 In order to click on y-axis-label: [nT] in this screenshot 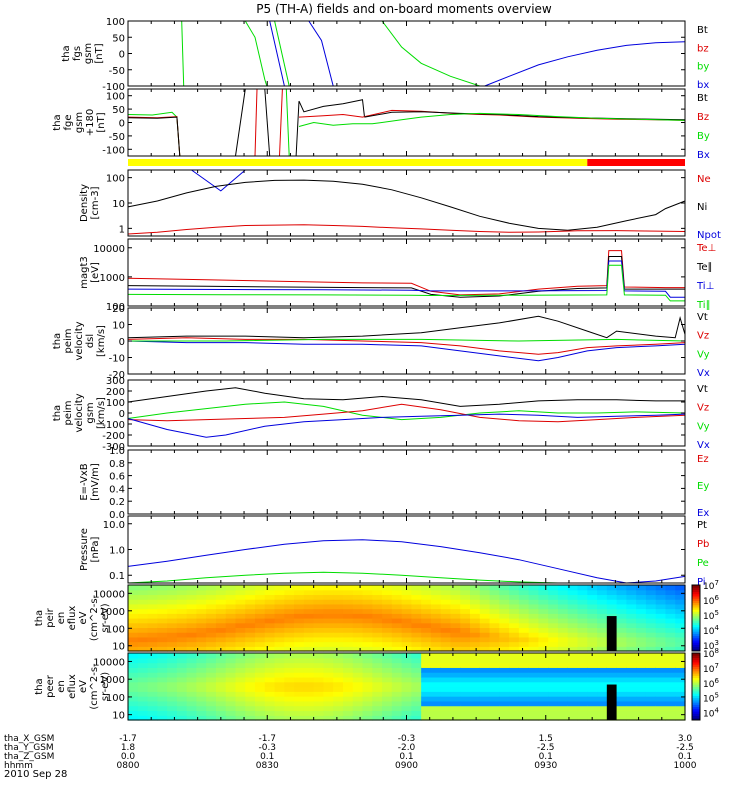, I will do `click(99, 53)`.